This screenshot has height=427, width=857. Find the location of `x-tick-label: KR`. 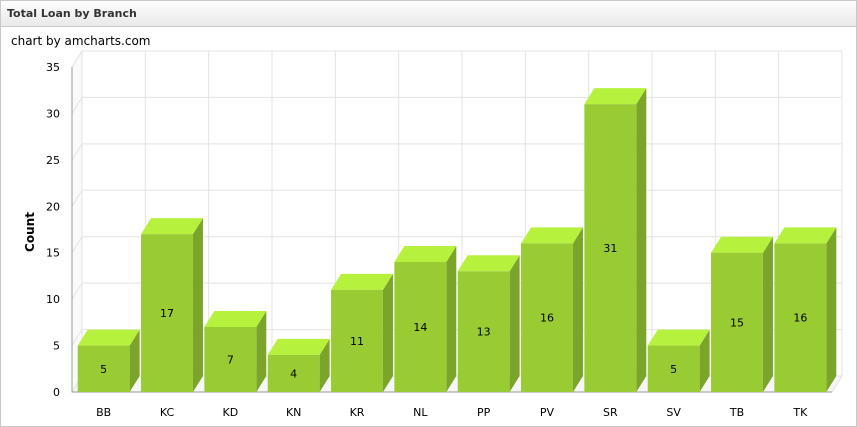

x-tick-label: KR is located at coordinates (357, 412).